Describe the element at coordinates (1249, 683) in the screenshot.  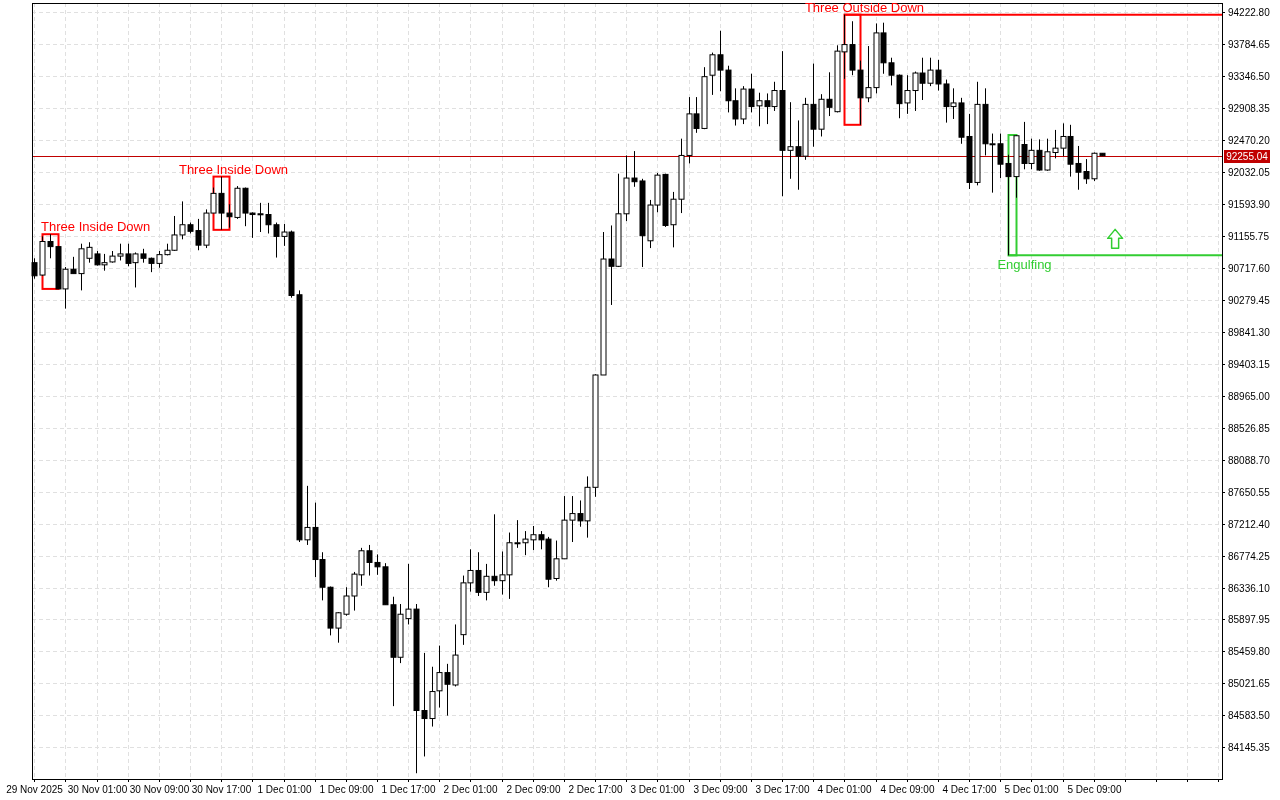
I see `y-tick-label: 85021.65` at that location.